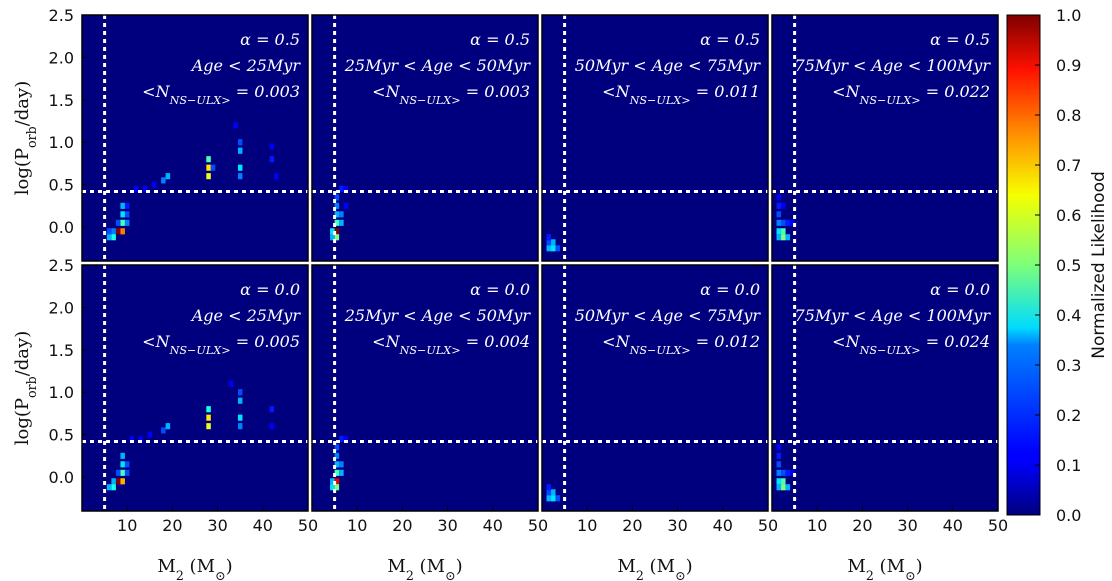 Image resolution: width=1112 pixels, height=581 pixels. What do you see at coordinates (1068, 215) in the screenshot?
I see `colorbar-tick-label: 0.6` at bounding box center [1068, 215].